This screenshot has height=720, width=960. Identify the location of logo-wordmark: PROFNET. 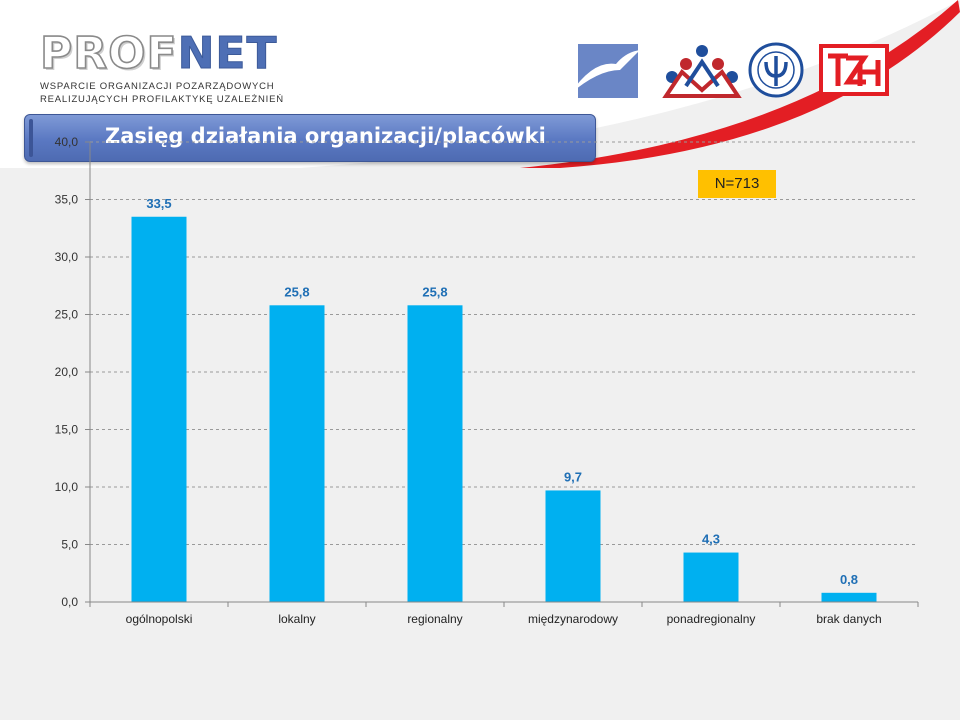
(161, 53).